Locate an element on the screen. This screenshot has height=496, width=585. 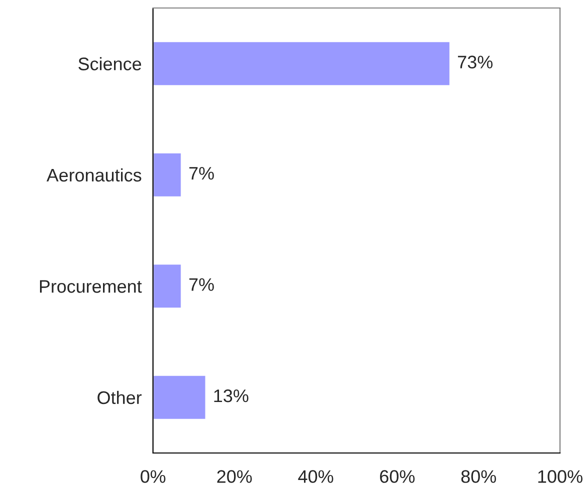
x-tick-label: 0% is located at coordinates (153, 476).